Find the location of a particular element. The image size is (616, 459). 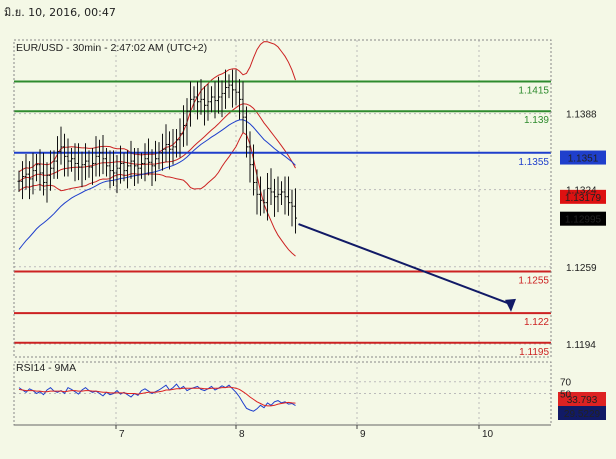

y-tick-label-1.1194: 1.1194 is located at coordinates (581, 345).